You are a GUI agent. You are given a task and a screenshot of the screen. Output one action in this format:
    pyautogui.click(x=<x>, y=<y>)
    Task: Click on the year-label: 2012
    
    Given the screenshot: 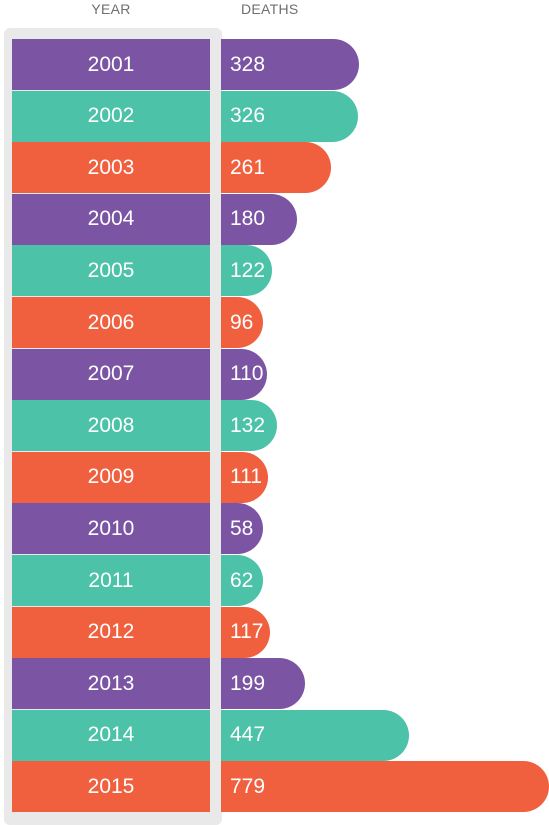 What is the action you would take?
    pyautogui.click(x=111, y=632)
    